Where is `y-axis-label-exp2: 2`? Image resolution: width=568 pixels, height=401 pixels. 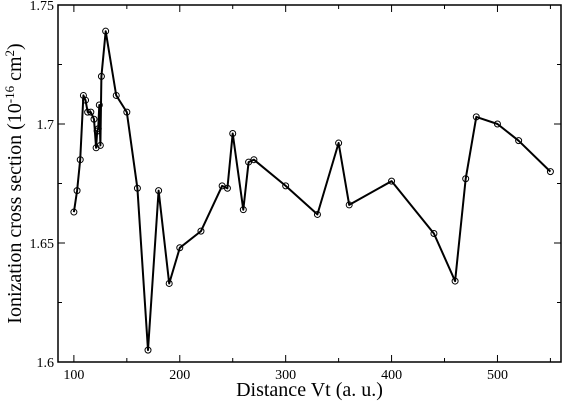 y-axis-label-exp2: 2 is located at coordinates (9, 53).